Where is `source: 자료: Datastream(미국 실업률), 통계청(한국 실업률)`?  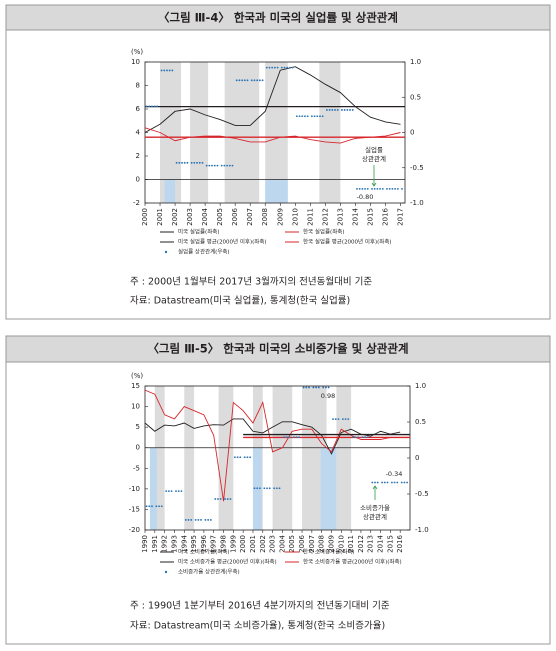 source: 자료: Datastream(미국 실업률), 통계청(한국 실업률) is located at coordinates (240, 301).